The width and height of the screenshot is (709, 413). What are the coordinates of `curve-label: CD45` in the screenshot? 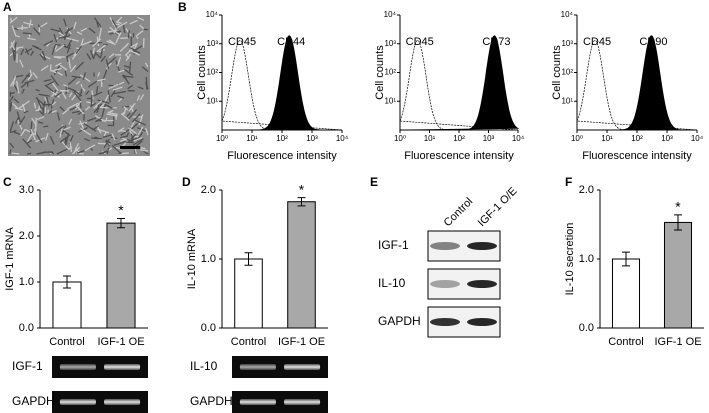 It's located at (597, 42).